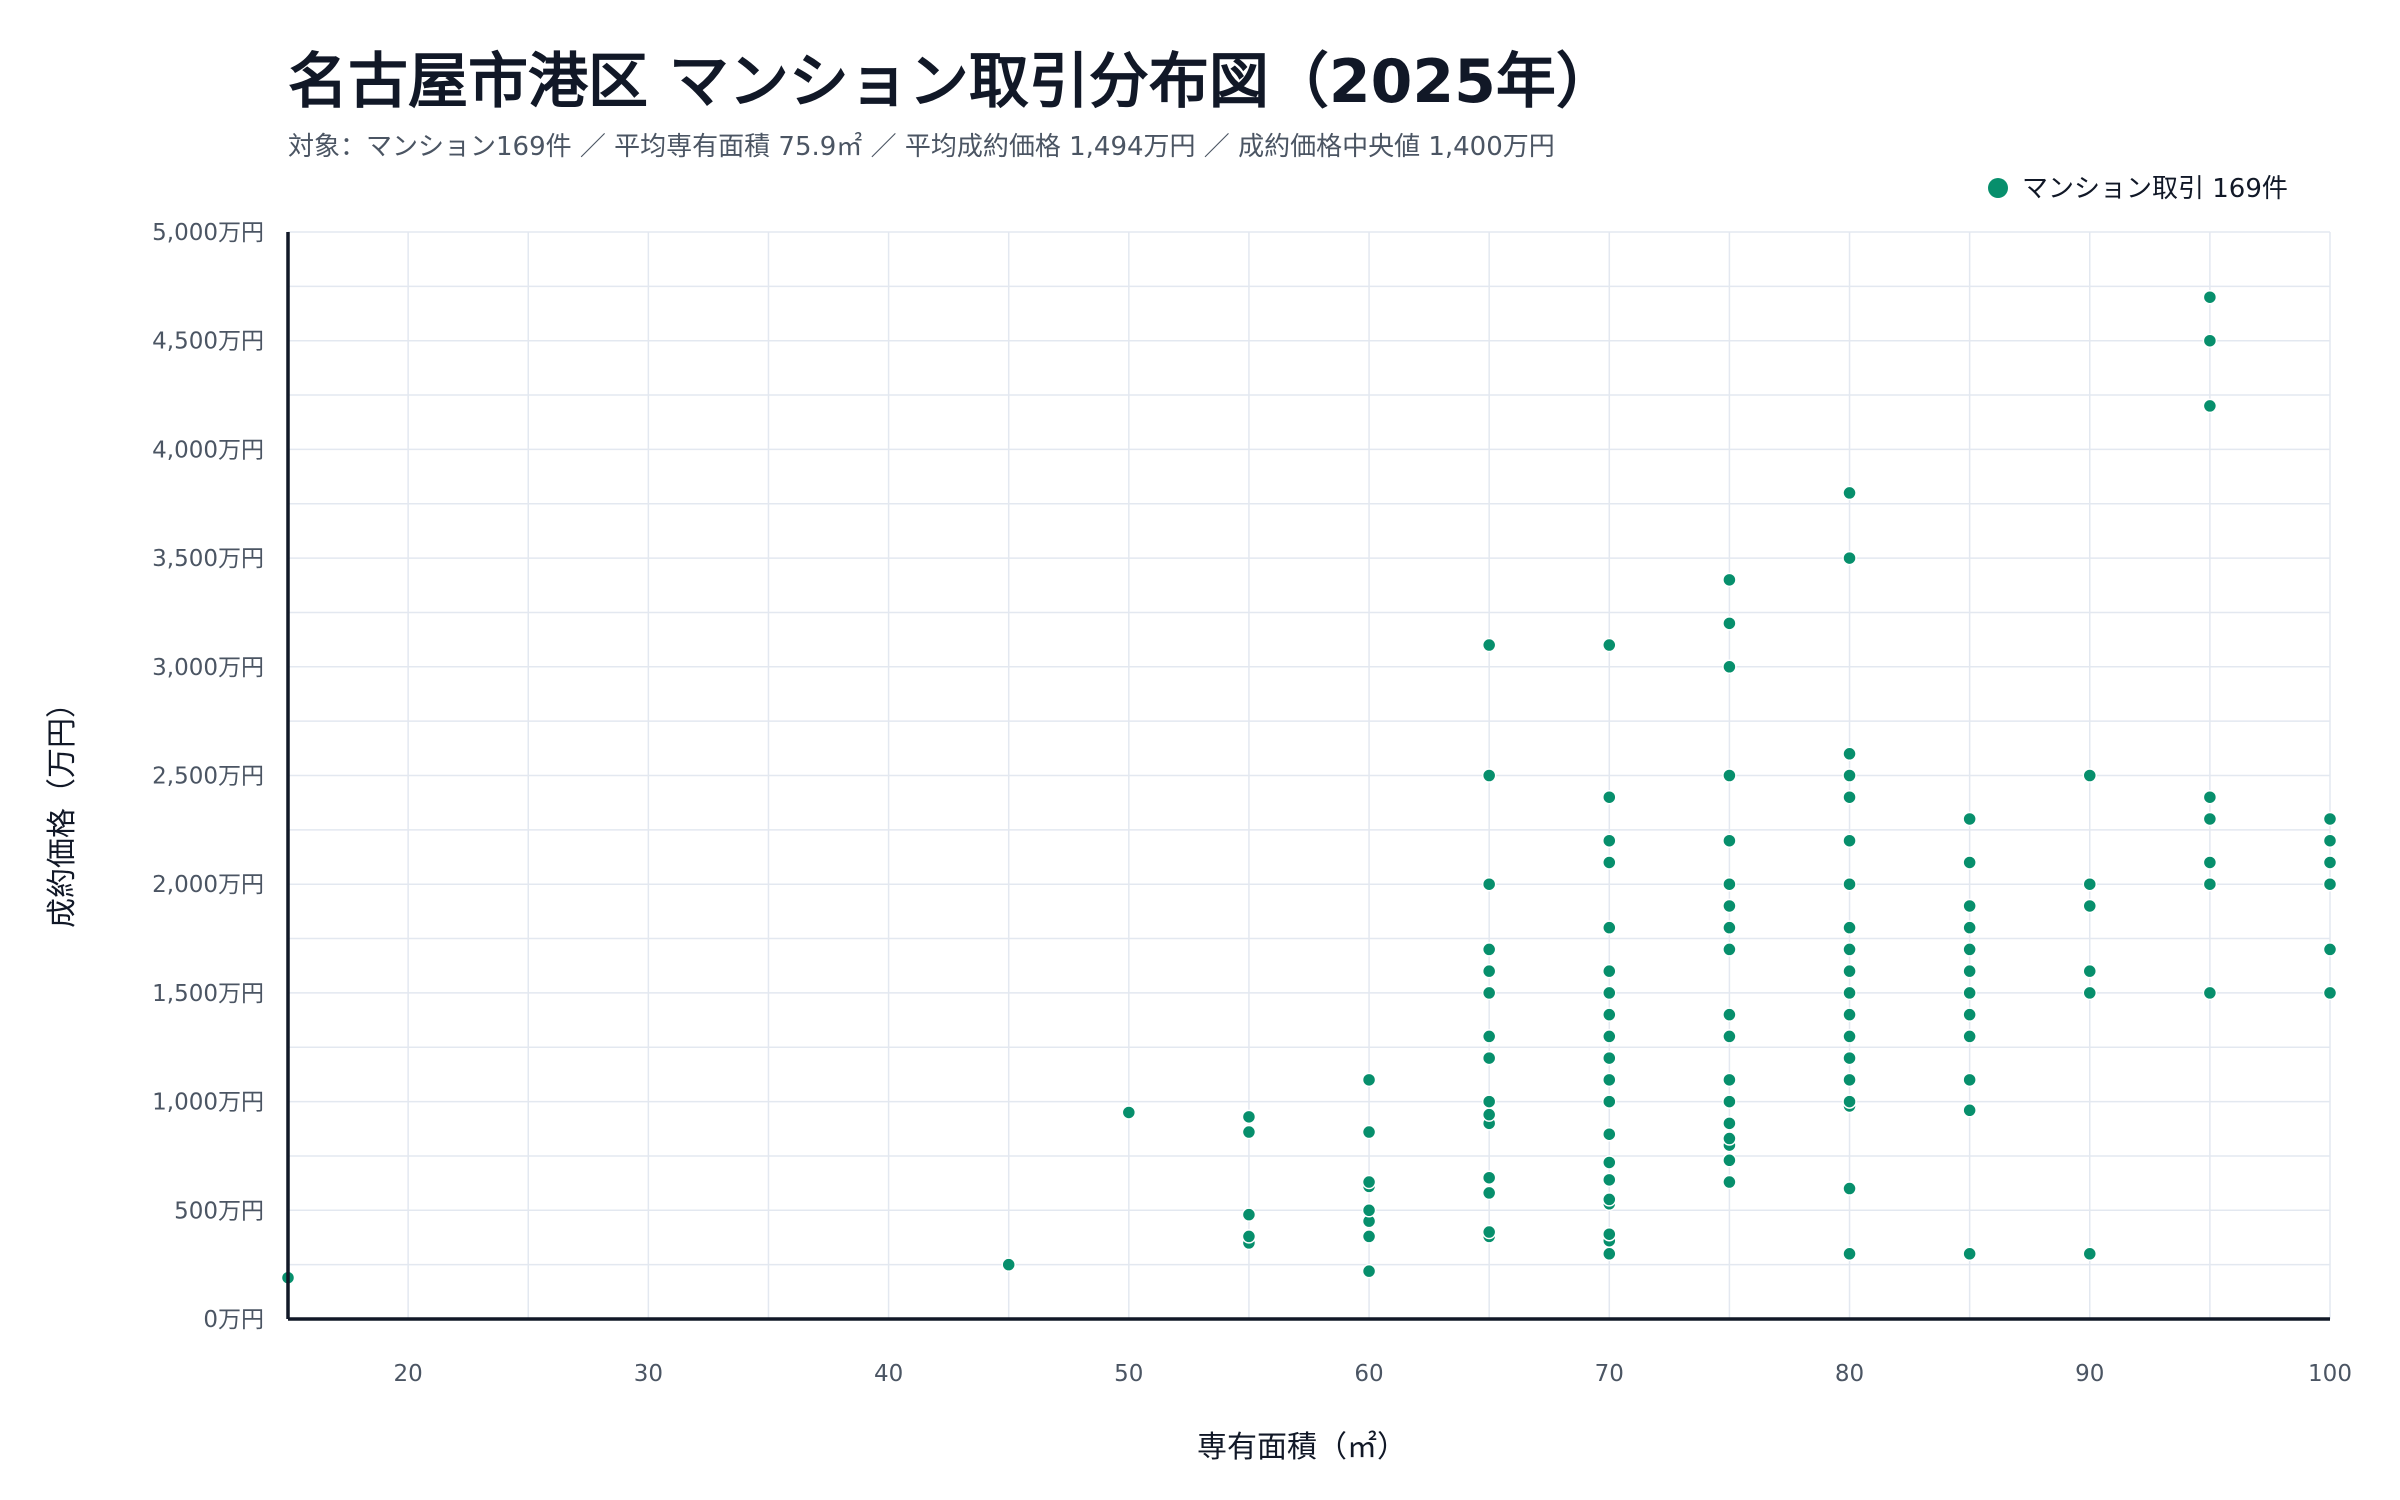 The image size is (2400, 1500). Describe the element at coordinates (888, 1374) in the screenshot. I see `x-tick-label: 40` at that location.